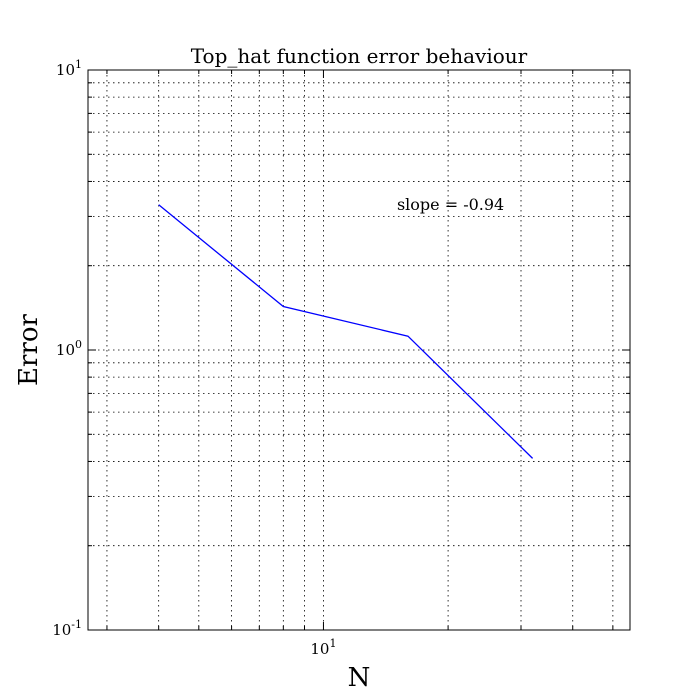 This screenshot has height=700, width=700. Describe the element at coordinates (69, 348) in the screenshot. I see `y-tick-label: 10⁰` at that location.